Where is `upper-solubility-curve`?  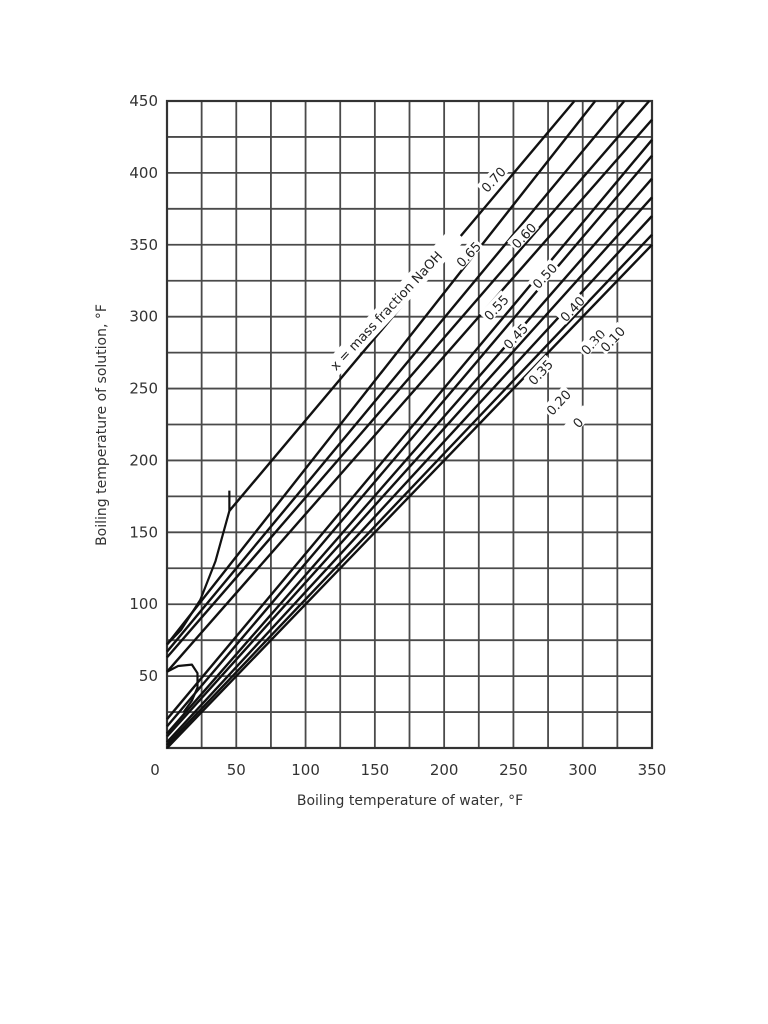 upper-solubility-curve is located at coordinates (198, 568).